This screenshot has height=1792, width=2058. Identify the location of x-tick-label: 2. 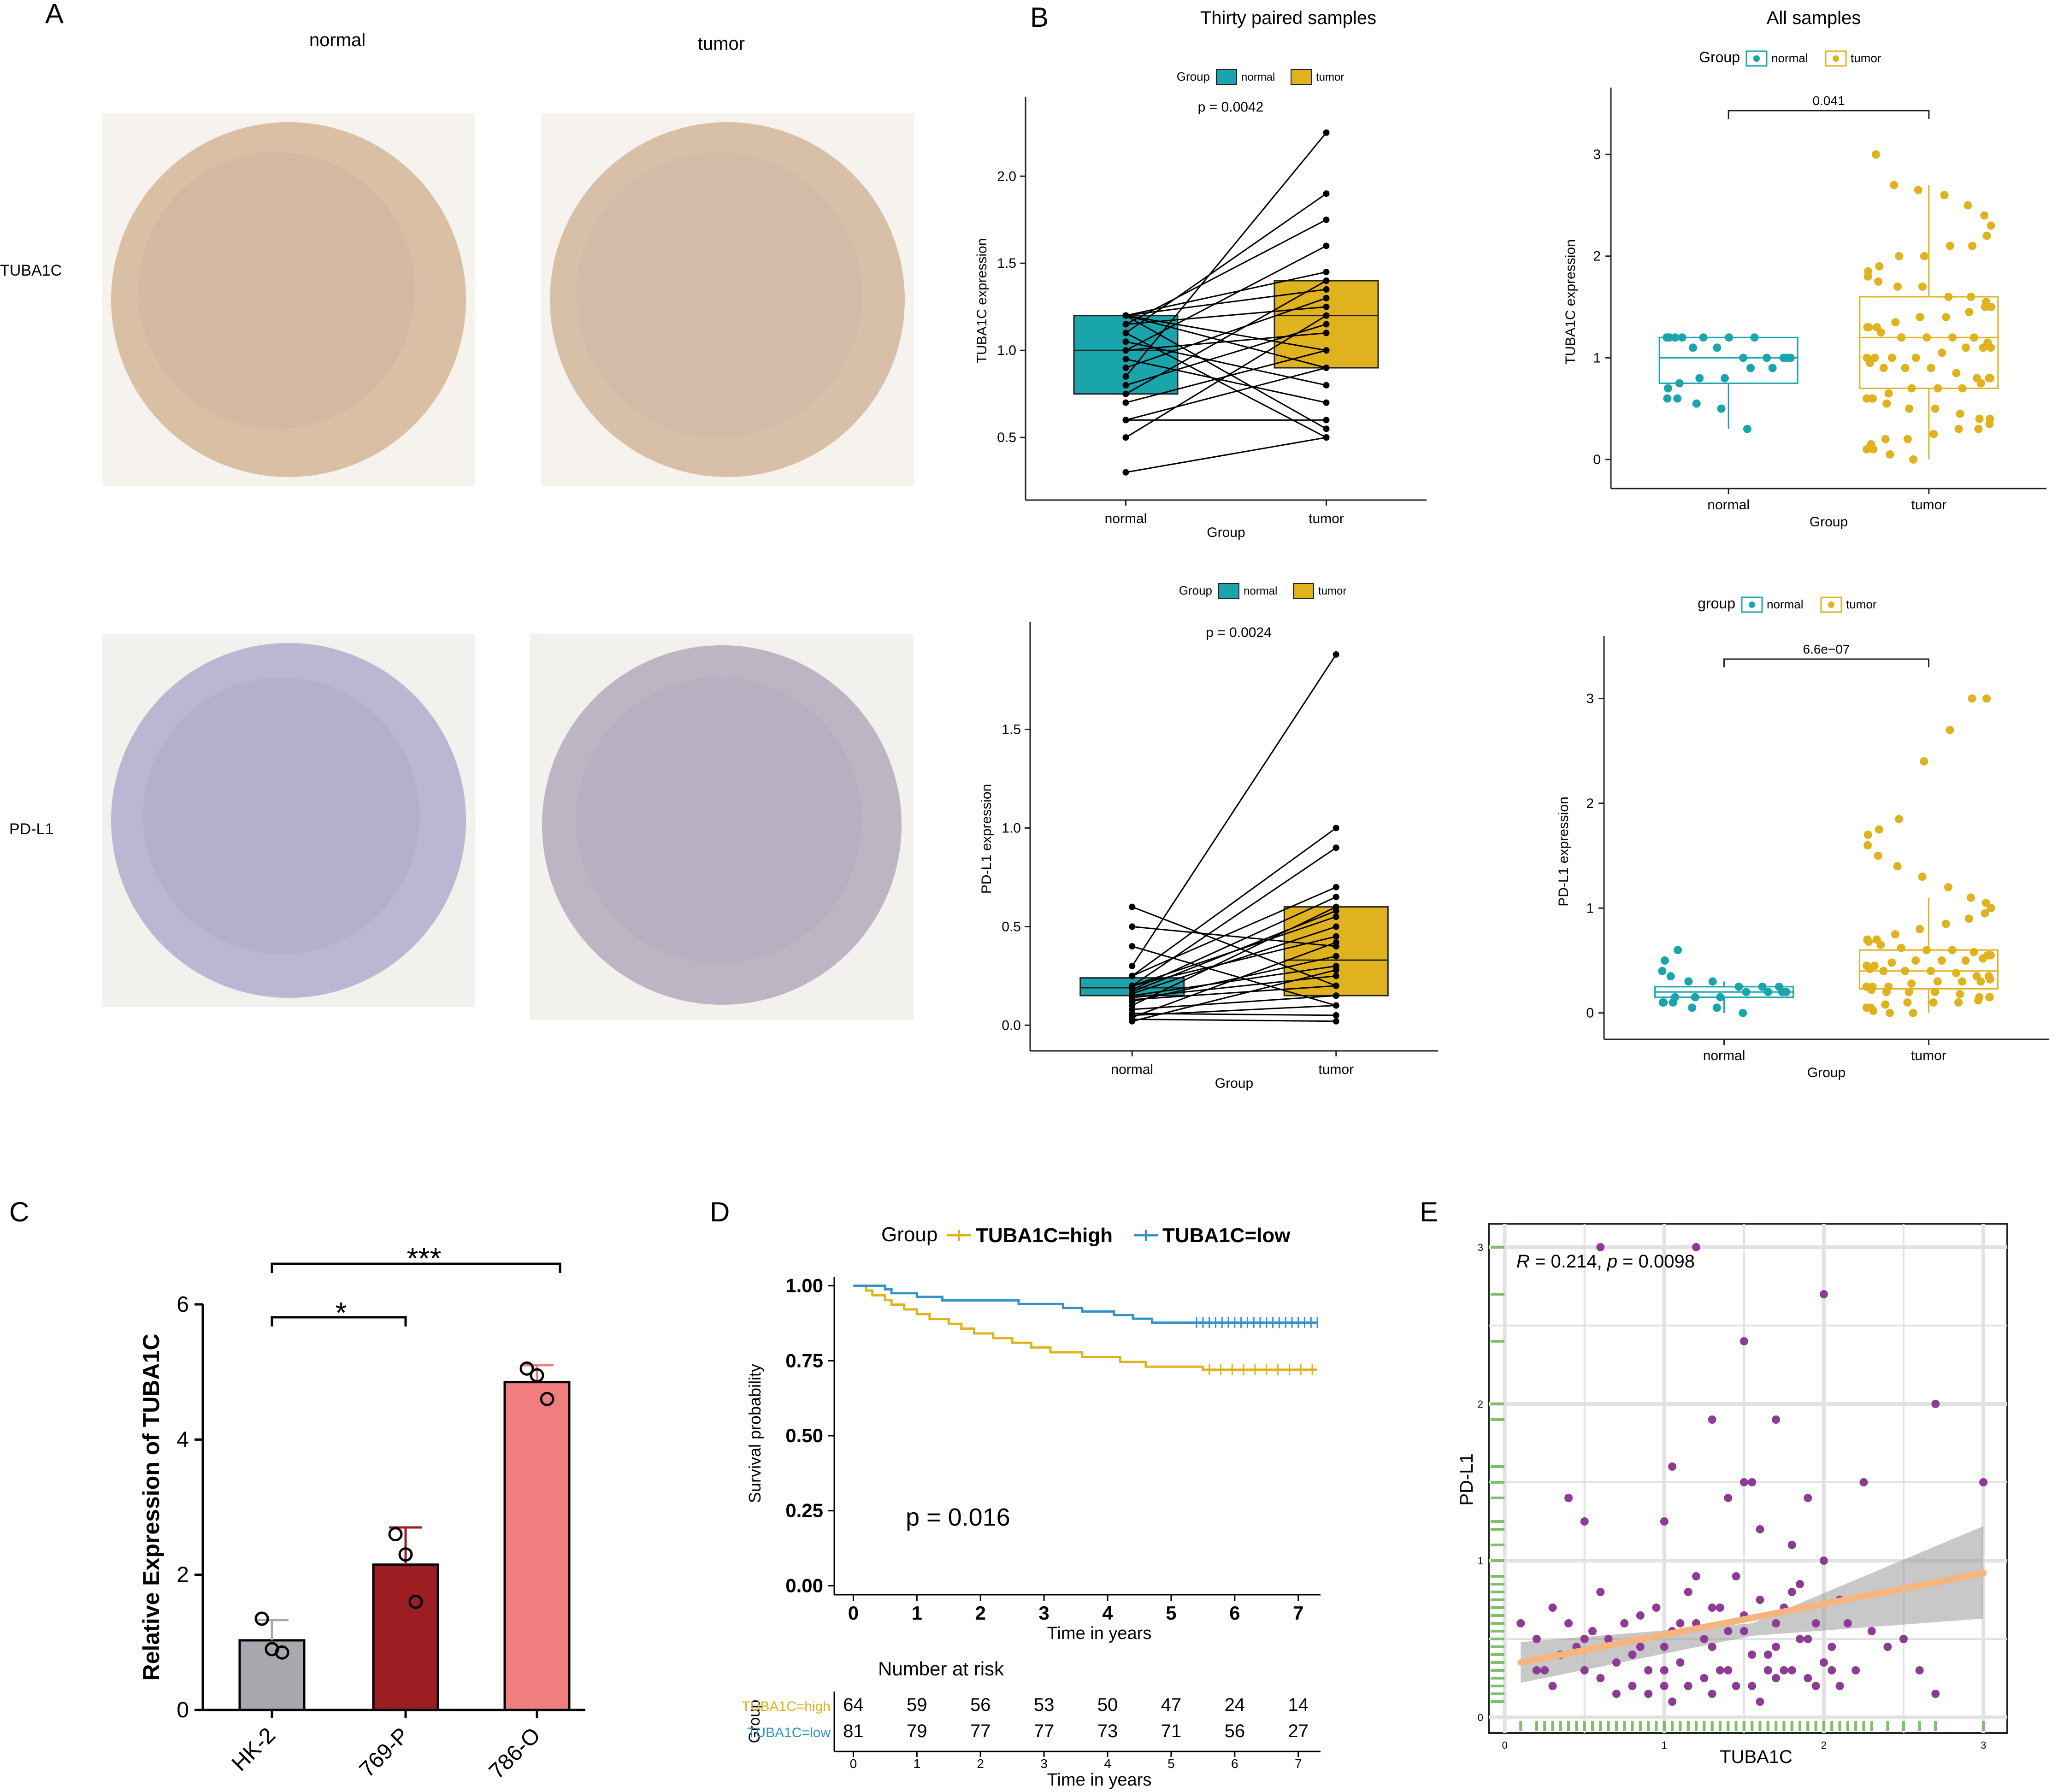
(980, 1613).